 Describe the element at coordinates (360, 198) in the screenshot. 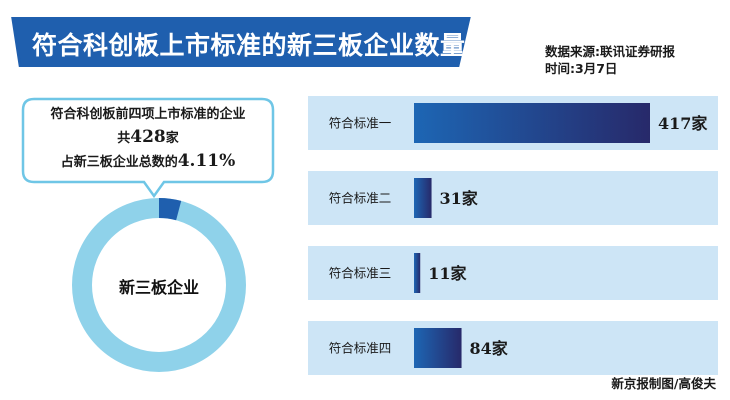

I see `category-label-2: 符合标准二` at that location.